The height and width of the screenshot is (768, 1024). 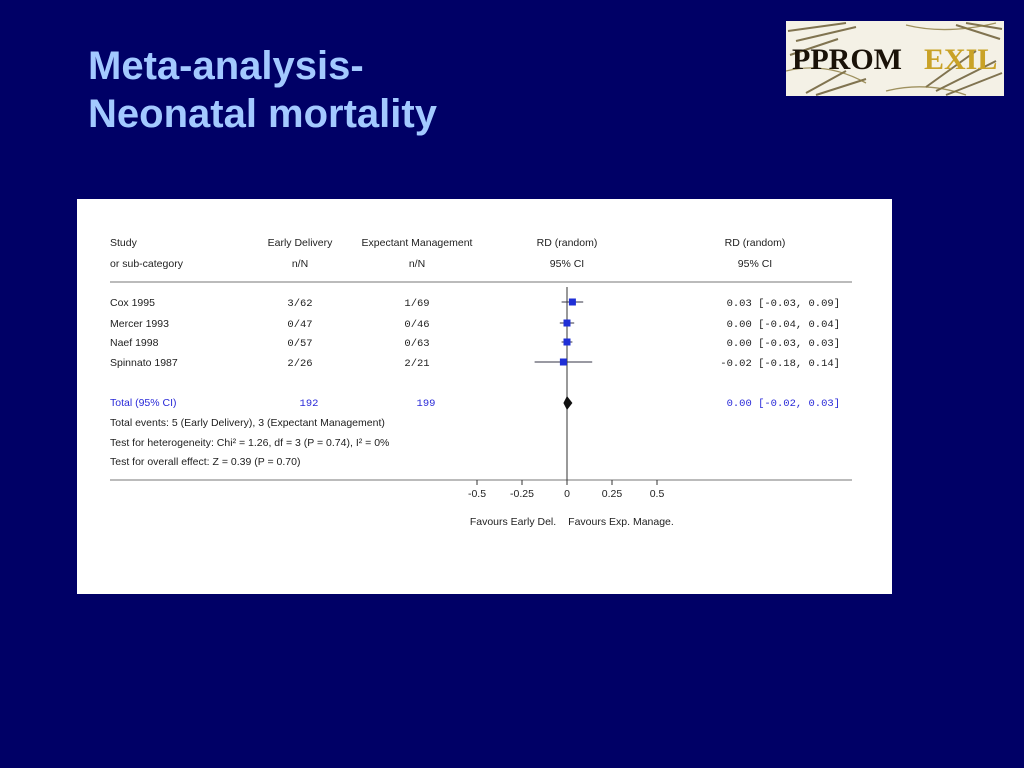 What do you see at coordinates (417, 264) in the screenshot?
I see `header-expectant-nn: n/N` at bounding box center [417, 264].